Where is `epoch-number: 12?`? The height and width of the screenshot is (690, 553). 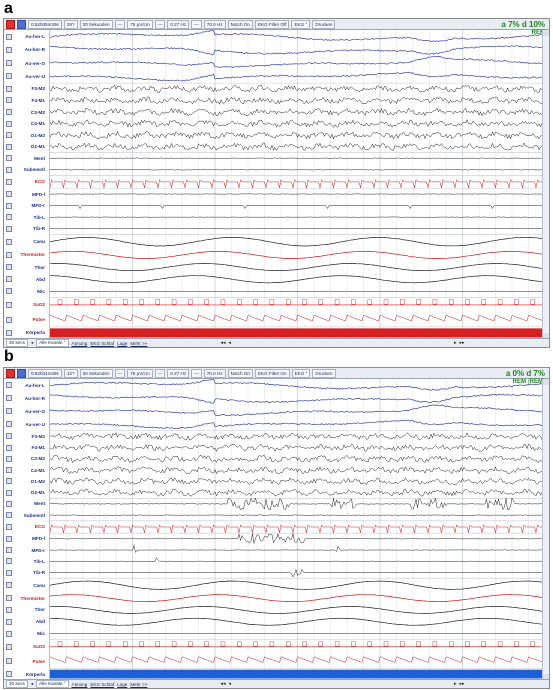 epoch-number: 12? is located at coordinates (70, 373).